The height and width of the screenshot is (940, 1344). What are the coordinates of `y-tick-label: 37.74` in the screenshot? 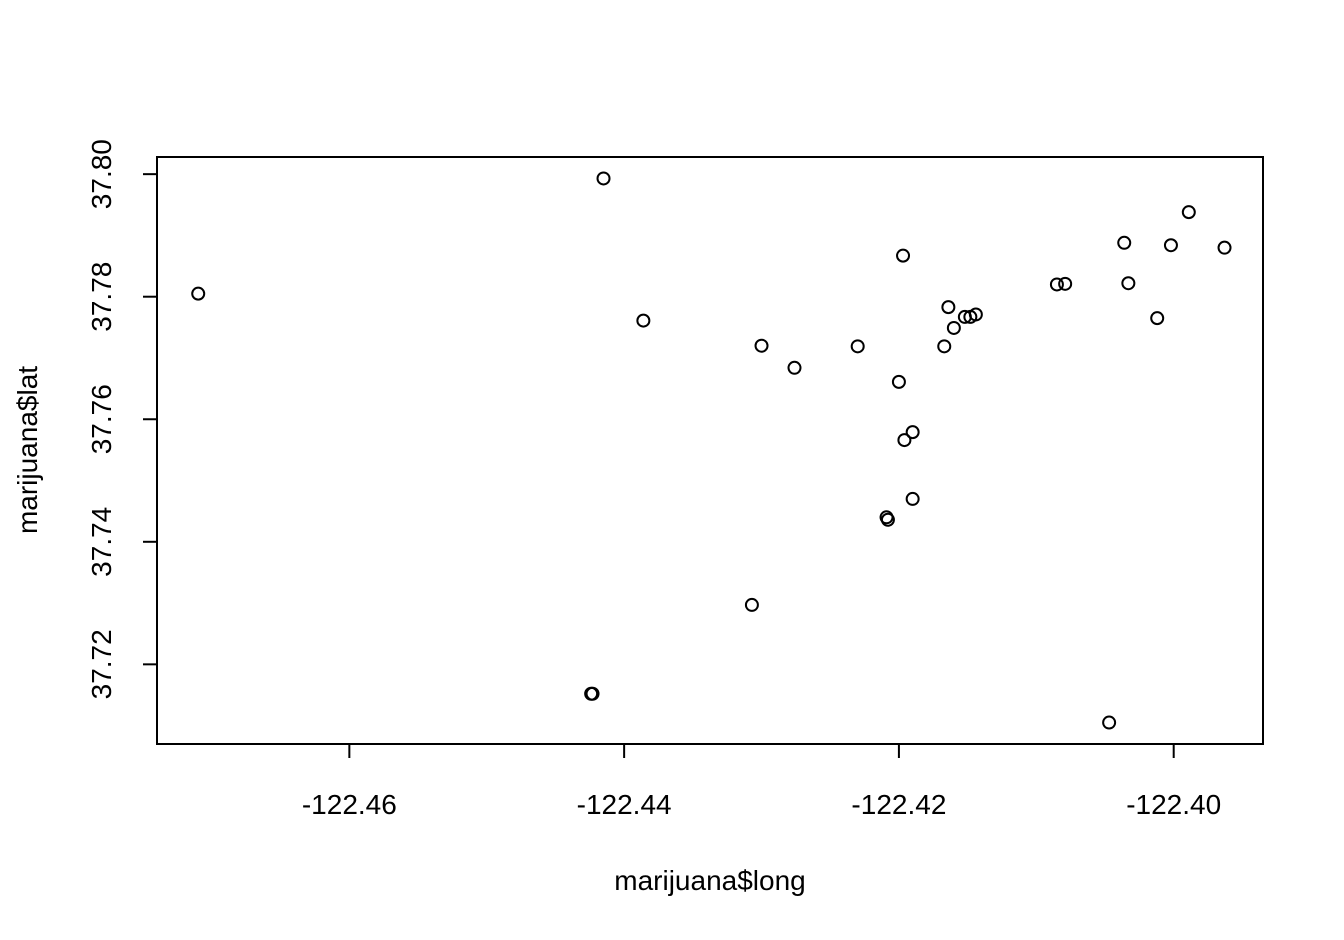 It's located at (101, 542).